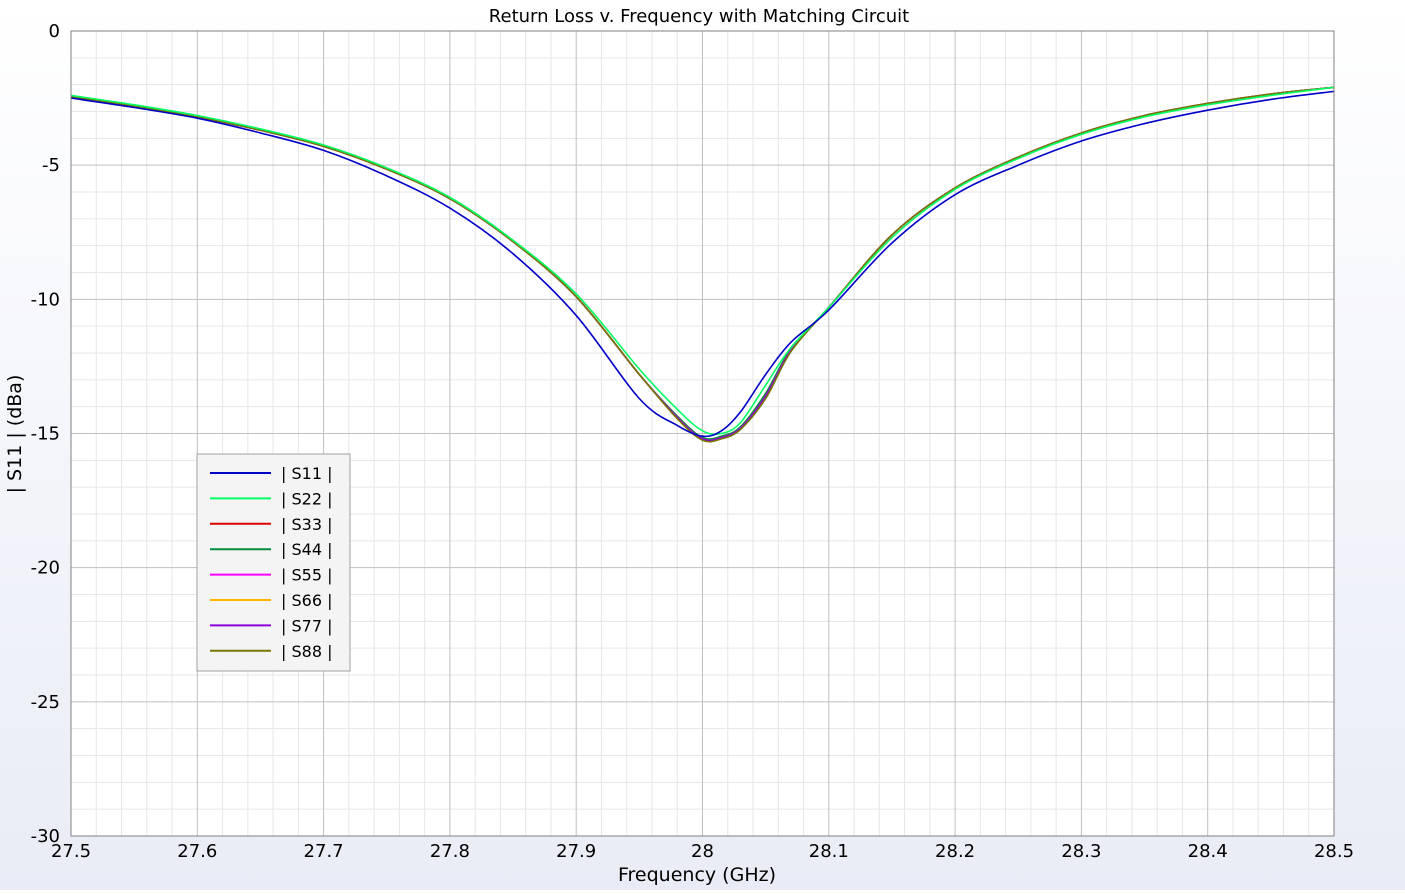 Image resolution: width=1405 pixels, height=894 pixels. I want to click on legend-label: | S44 |, so click(306, 549).